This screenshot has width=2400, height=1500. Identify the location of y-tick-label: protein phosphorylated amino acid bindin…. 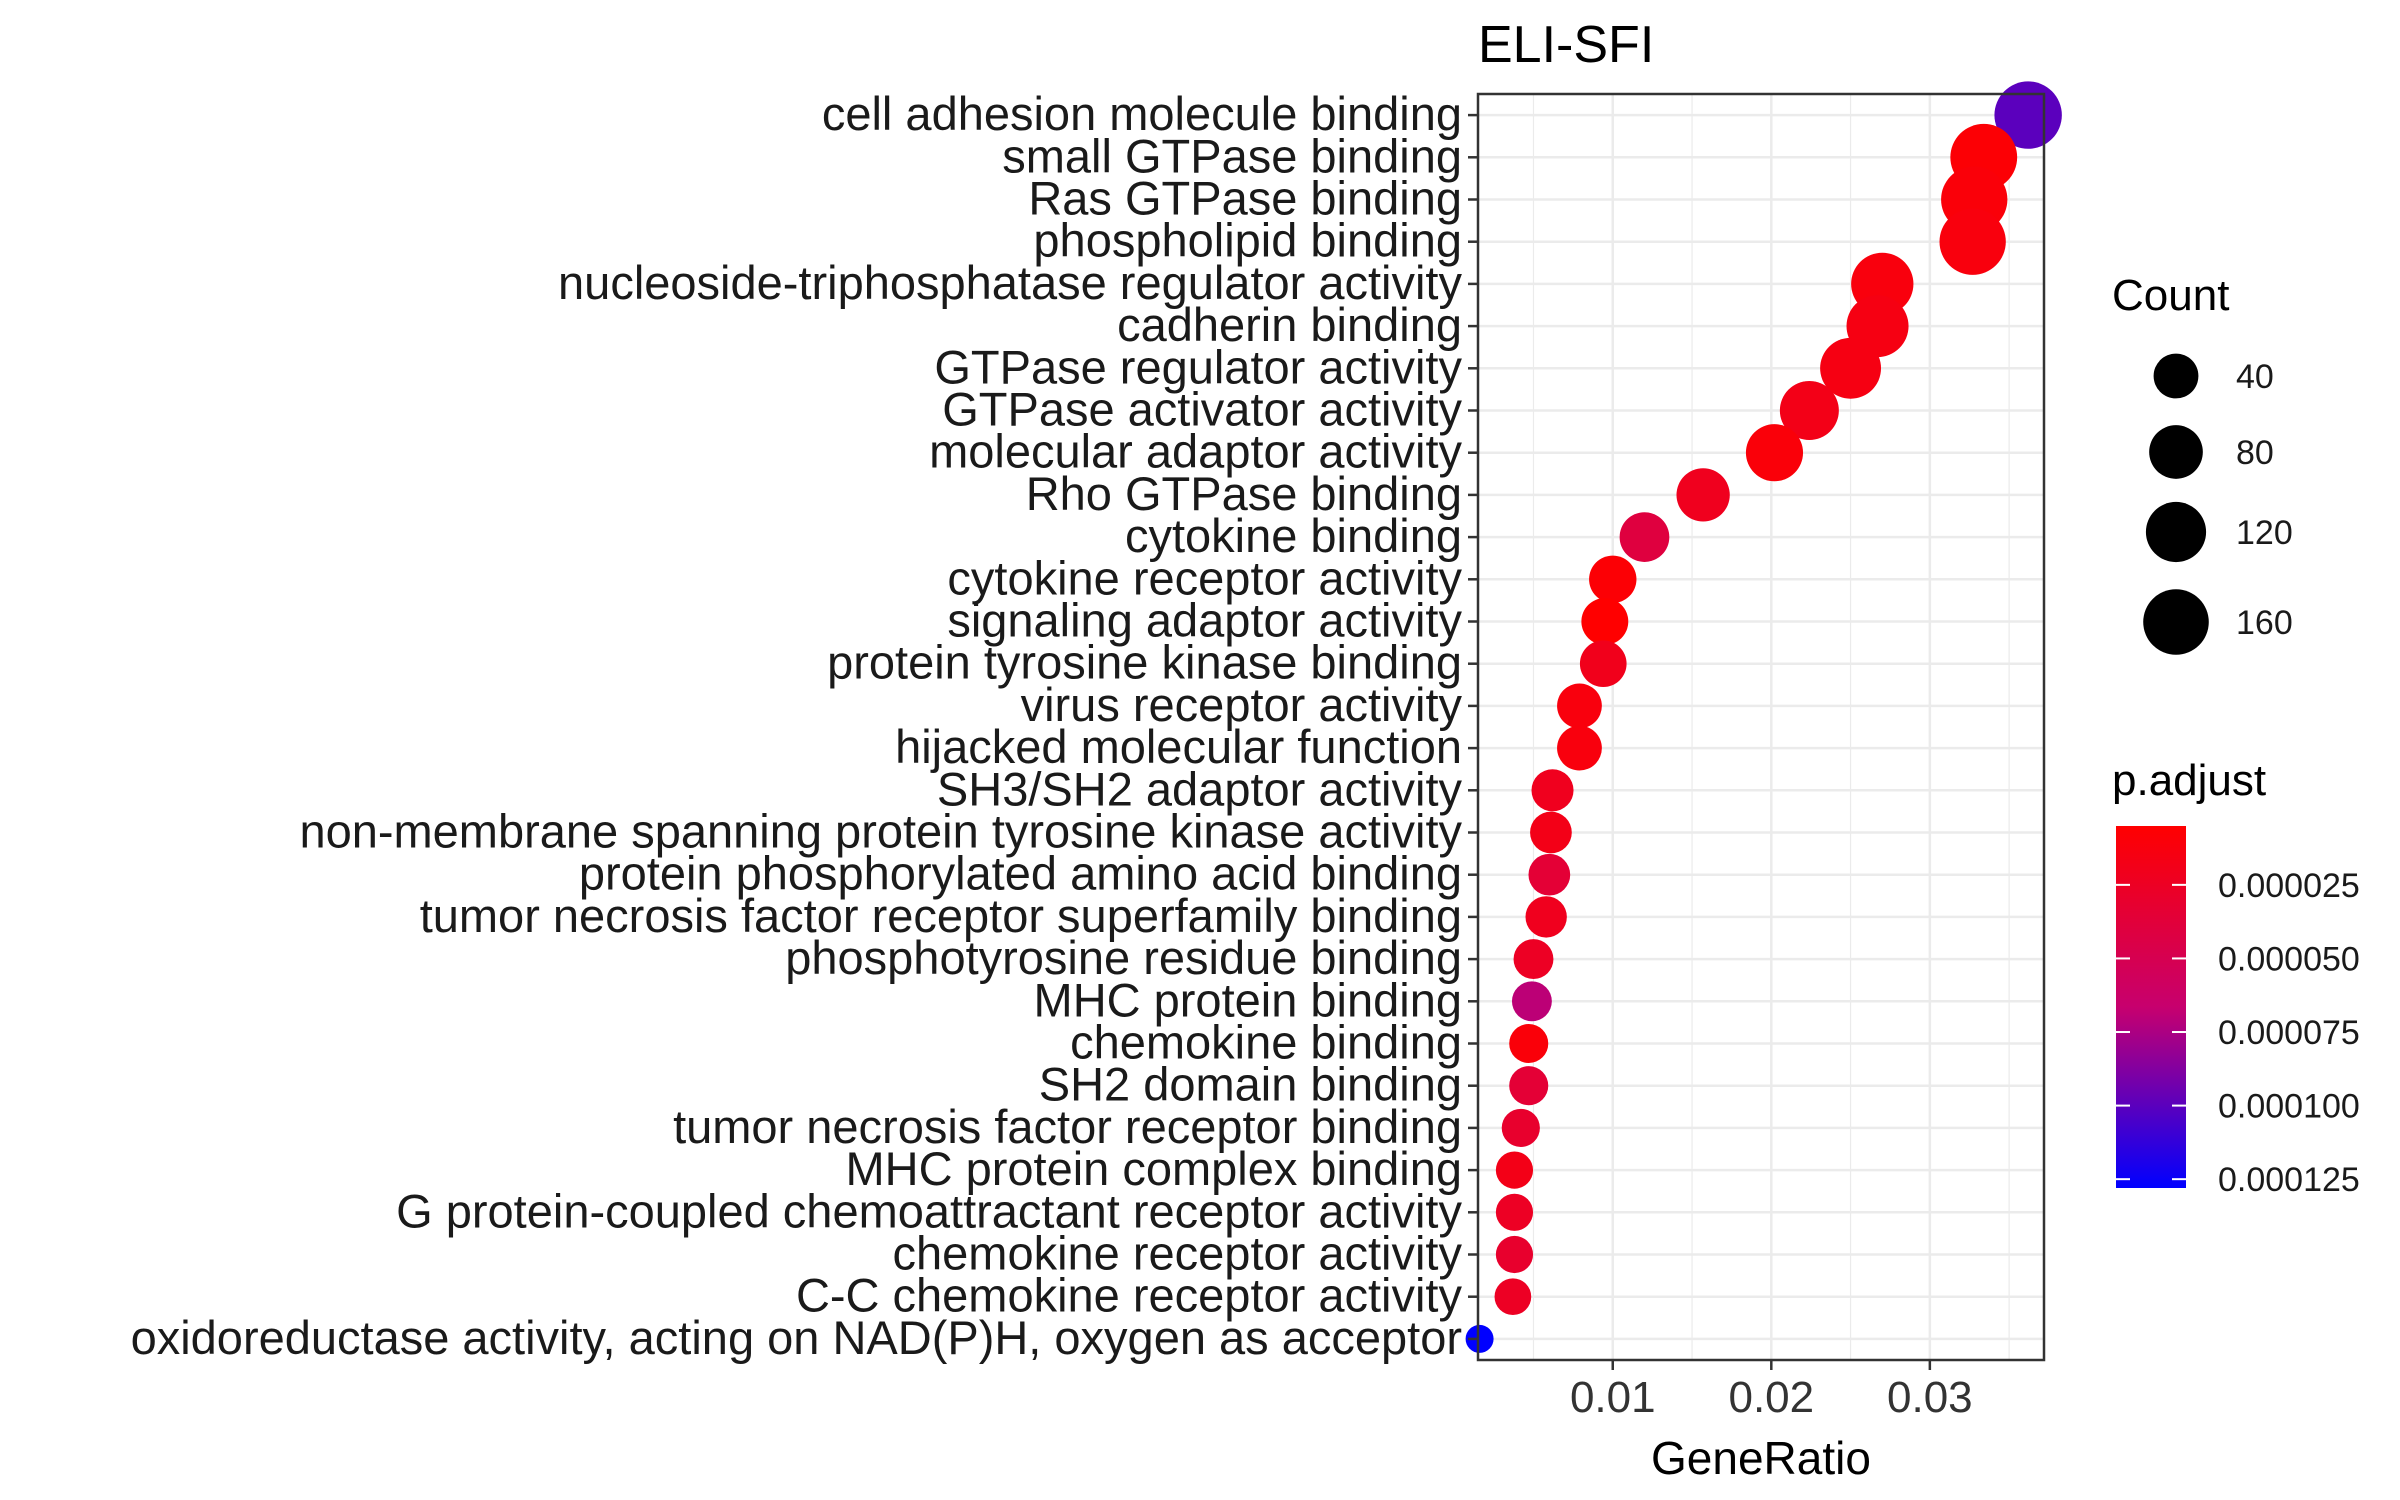
(1020, 873).